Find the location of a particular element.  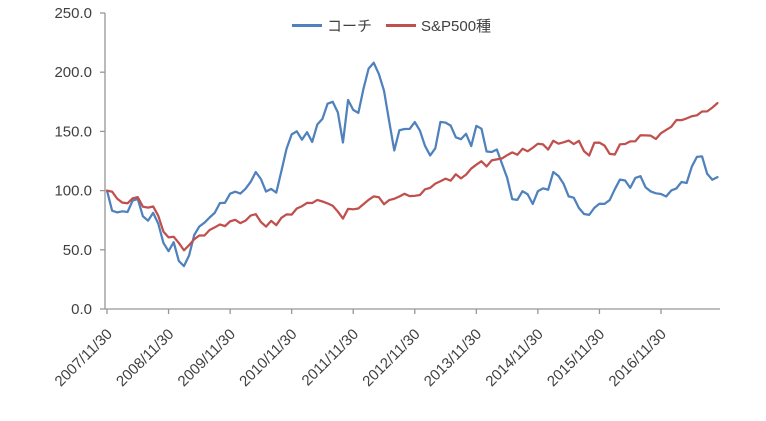

y-axis-ticks: 0.0 50.0 100.0 150.0 200.0 250.0 is located at coordinates (79, 161).